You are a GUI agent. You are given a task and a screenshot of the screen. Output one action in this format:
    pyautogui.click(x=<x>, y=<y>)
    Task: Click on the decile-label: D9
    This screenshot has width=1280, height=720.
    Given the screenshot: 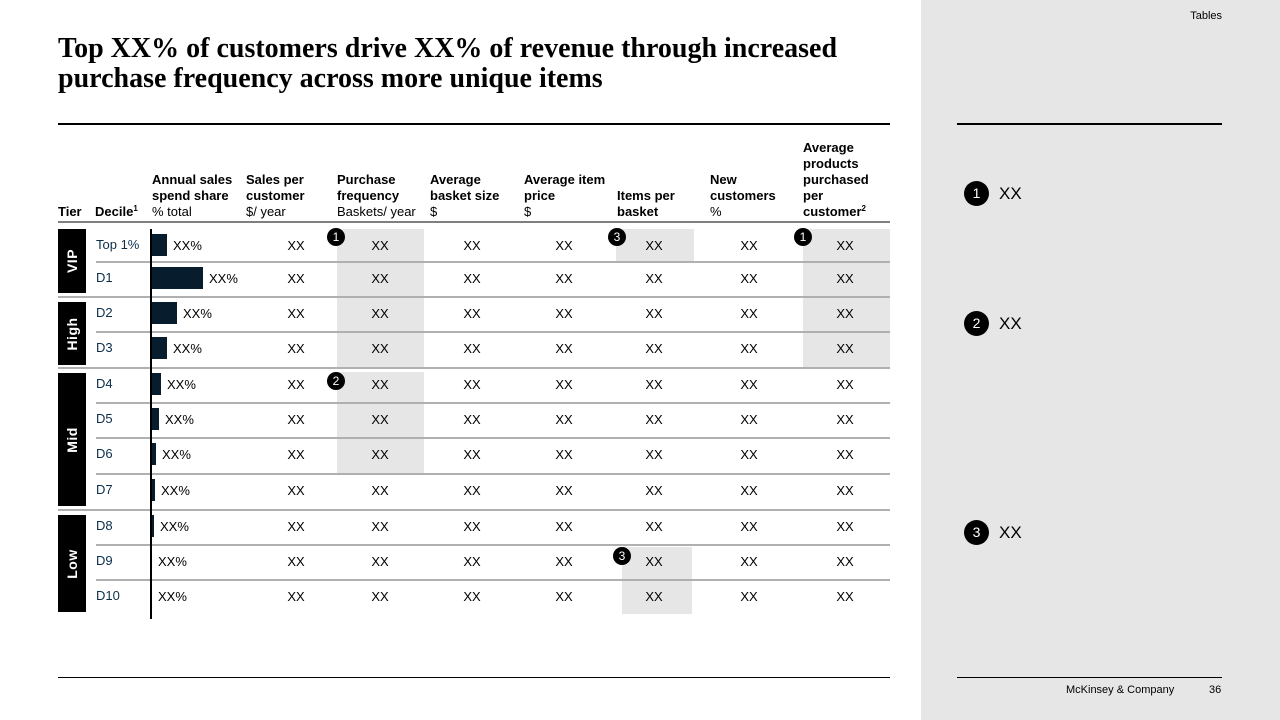 What is the action you would take?
    pyautogui.click(x=104, y=560)
    